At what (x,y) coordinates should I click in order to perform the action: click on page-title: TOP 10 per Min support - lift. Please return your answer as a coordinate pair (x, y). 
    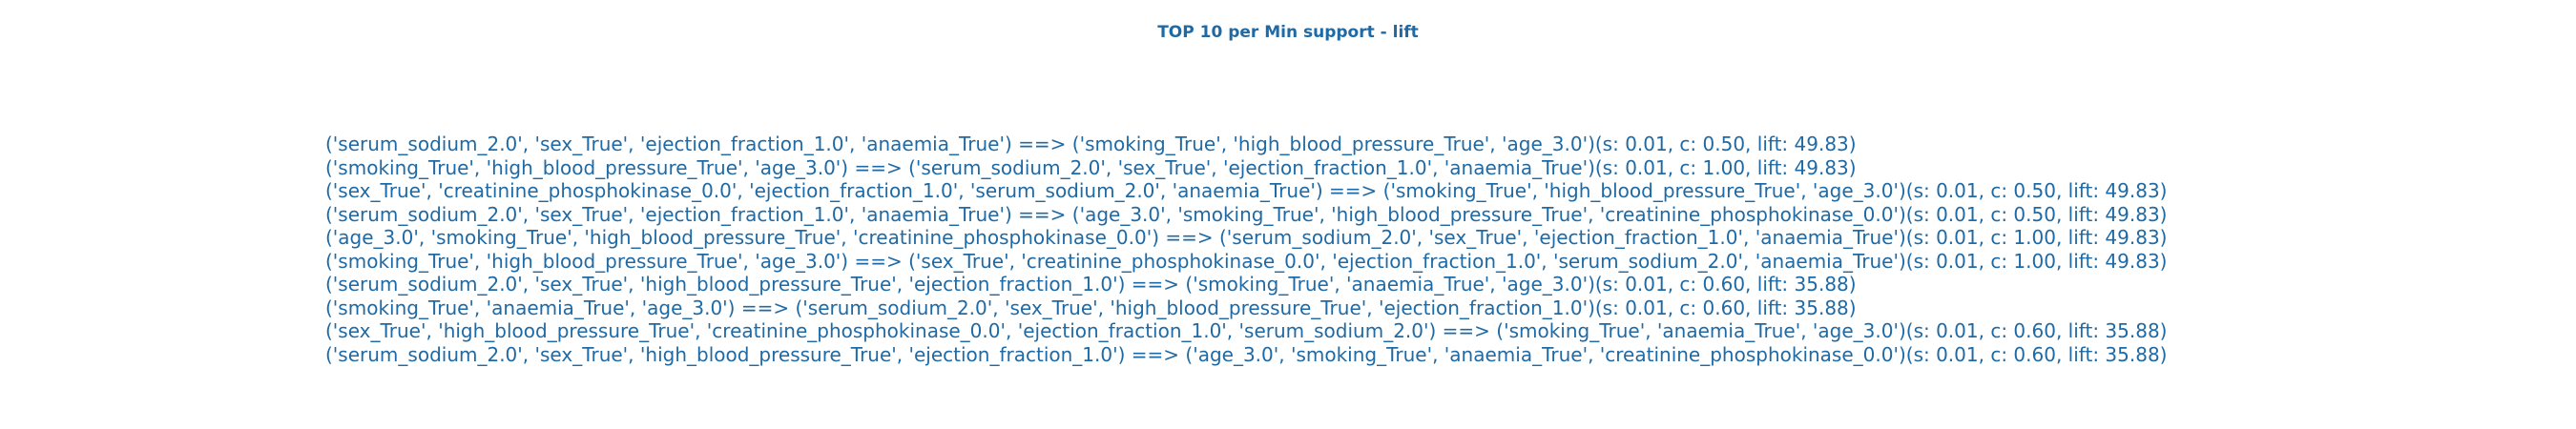
    Looking at the image, I should click on (1288, 33).